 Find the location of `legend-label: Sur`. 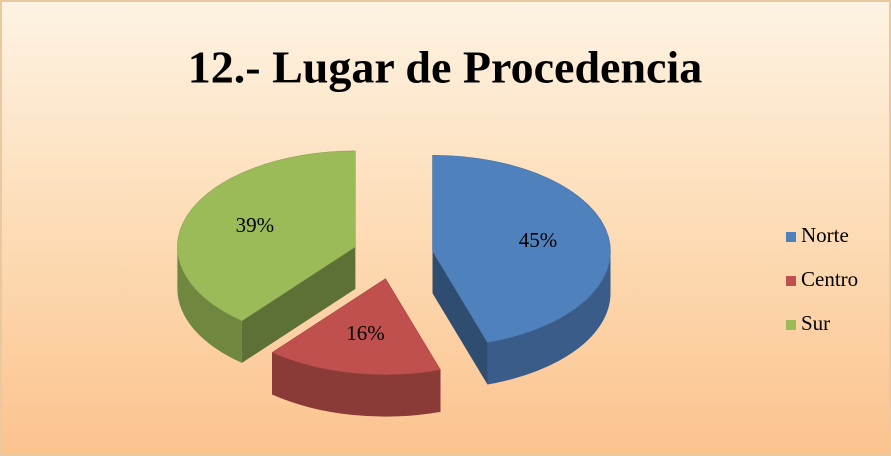

legend-label: Sur is located at coordinates (815, 323).